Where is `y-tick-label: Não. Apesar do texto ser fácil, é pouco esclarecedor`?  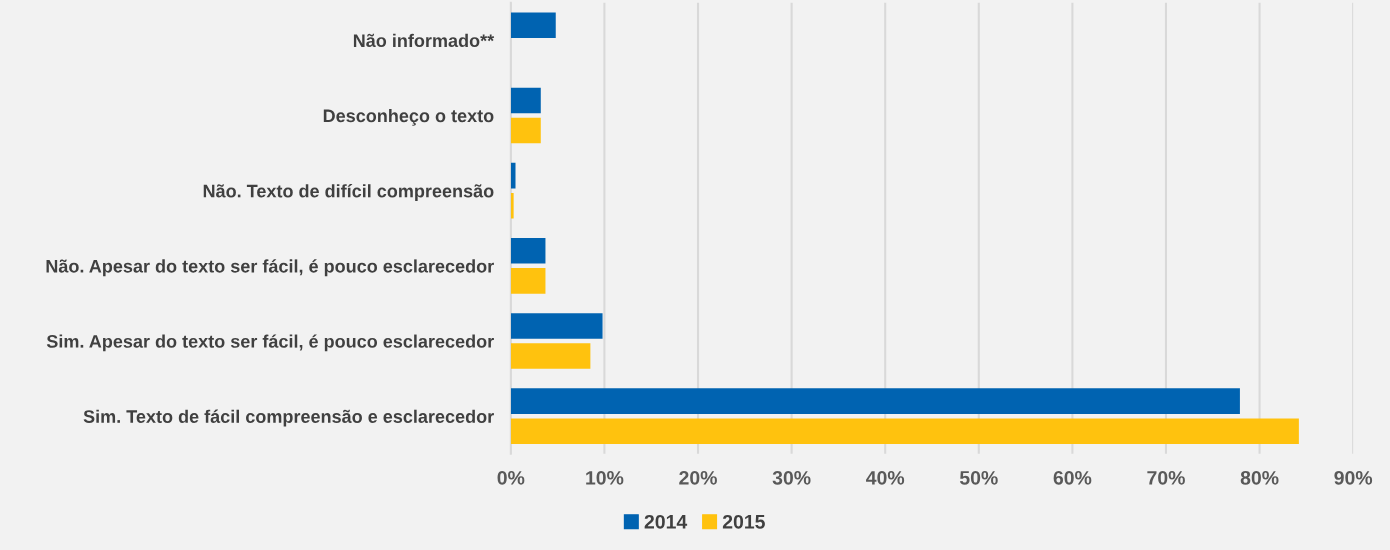 y-tick-label: Não. Apesar do texto ser fácil, é pouco esclarecedor is located at coordinates (270, 268).